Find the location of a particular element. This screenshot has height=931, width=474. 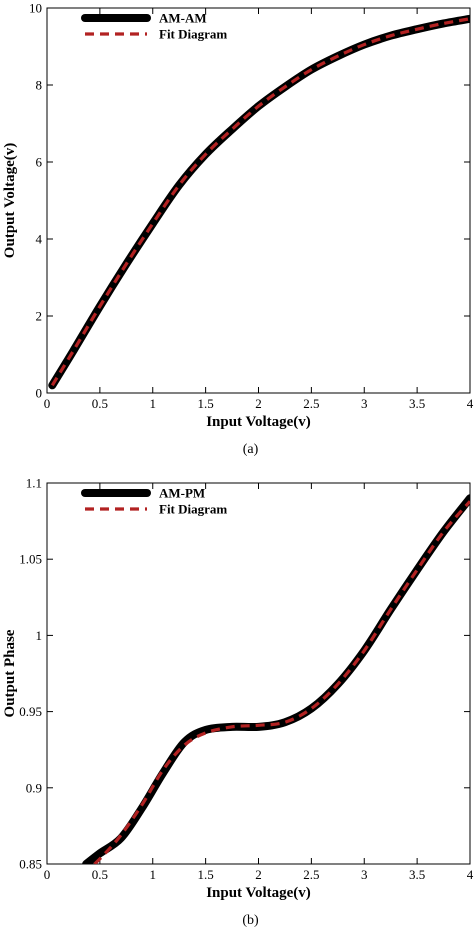

y-tick-label: 2 is located at coordinates (39, 316).